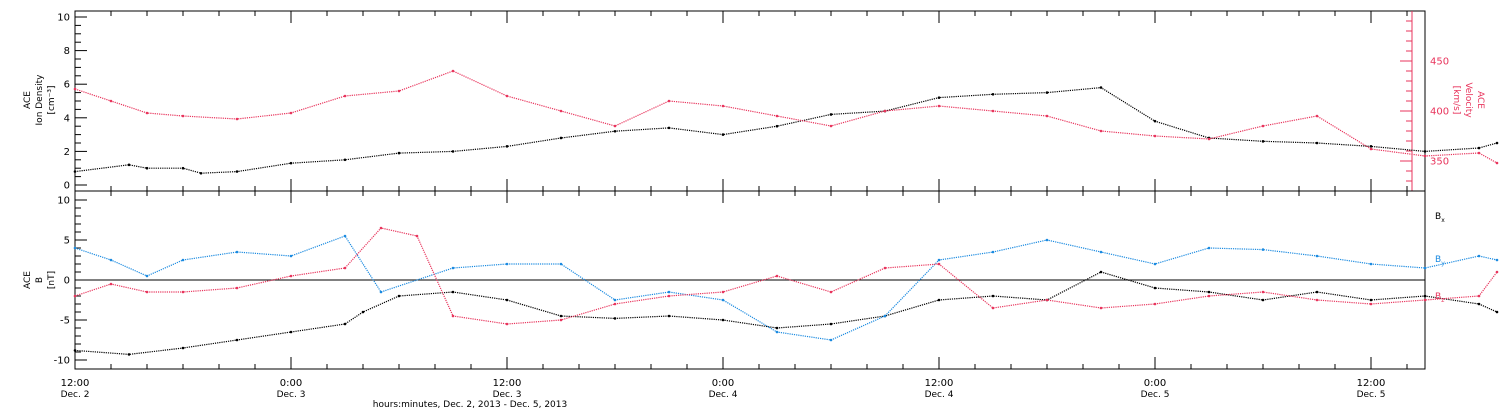  I want to click on b-label-line2: B, so click(40, 280).